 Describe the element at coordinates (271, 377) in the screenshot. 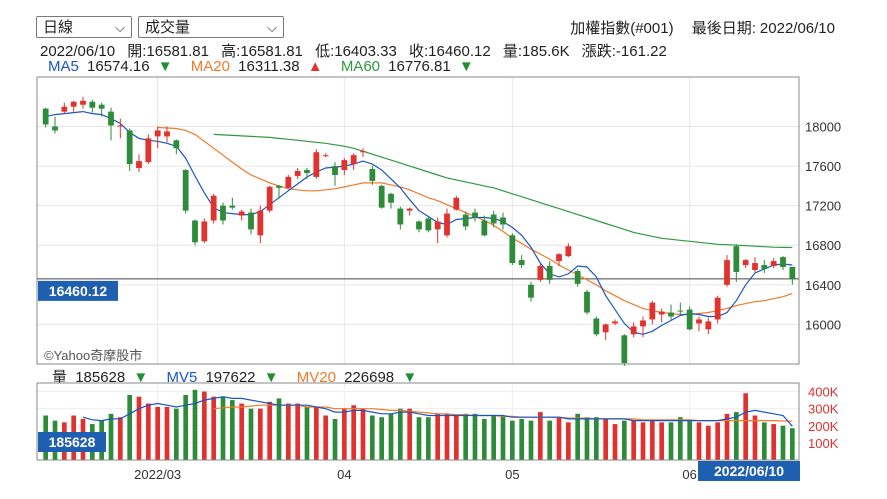

I see `mv5-arrow: ▼` at that location.